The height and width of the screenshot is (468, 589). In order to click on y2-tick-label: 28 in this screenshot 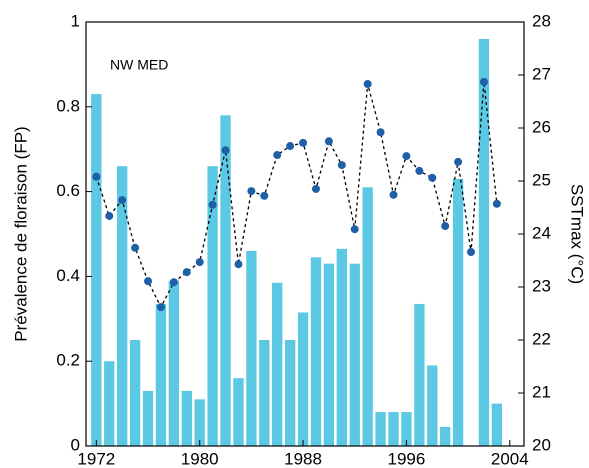, I will do `click(541, 20)`.